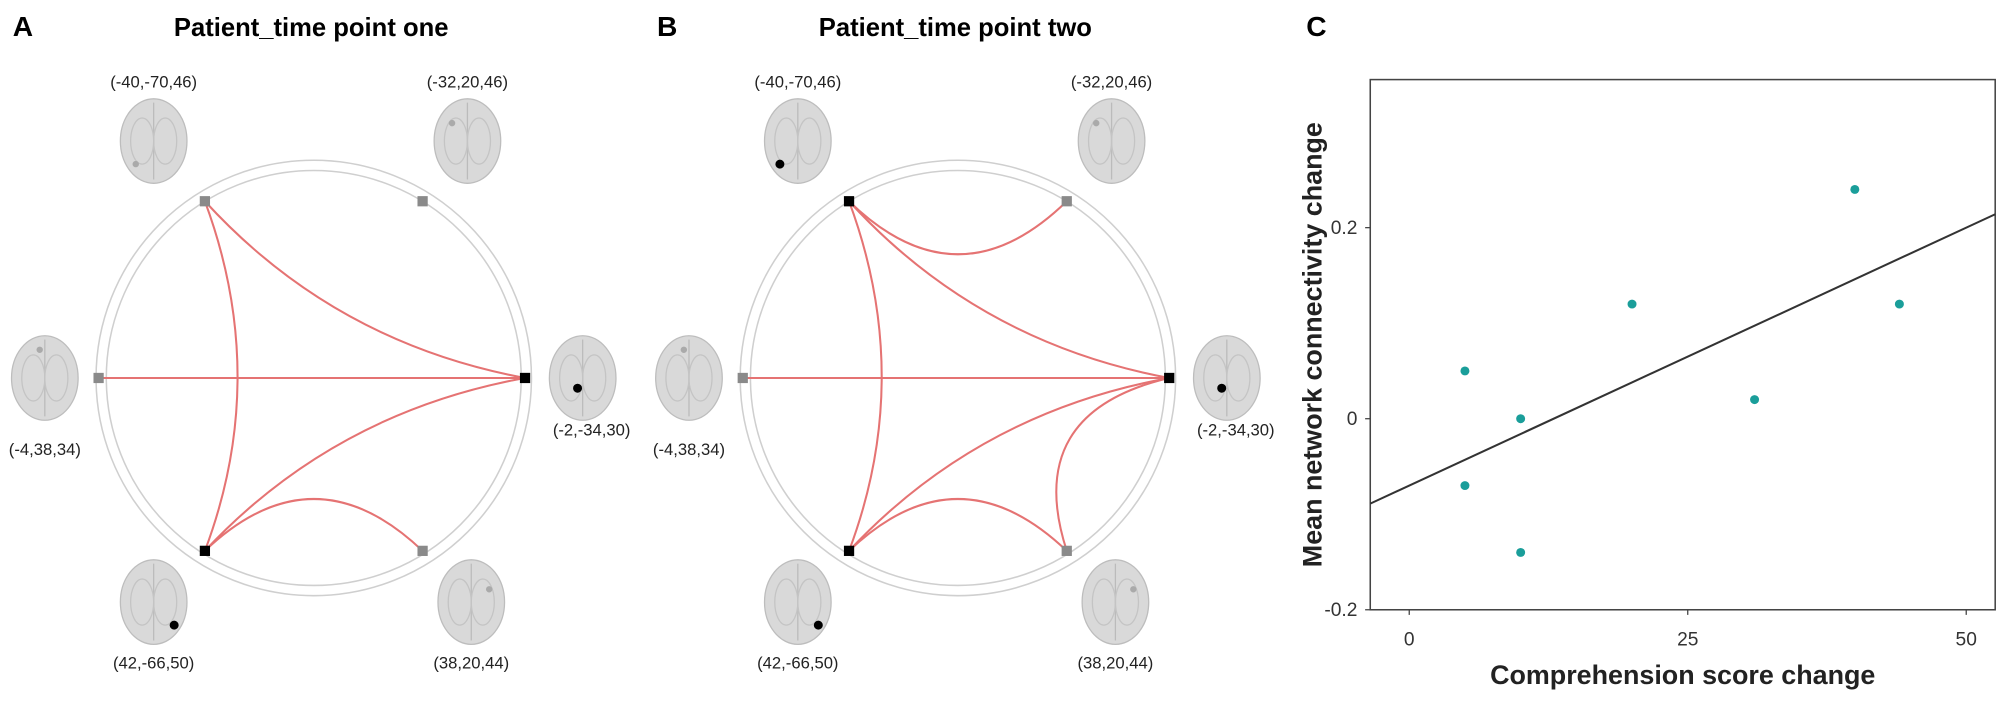  Describe the element at coordinates (311, 28) in the screenshot. I see `panel-title: Patient_time point one` at that location.